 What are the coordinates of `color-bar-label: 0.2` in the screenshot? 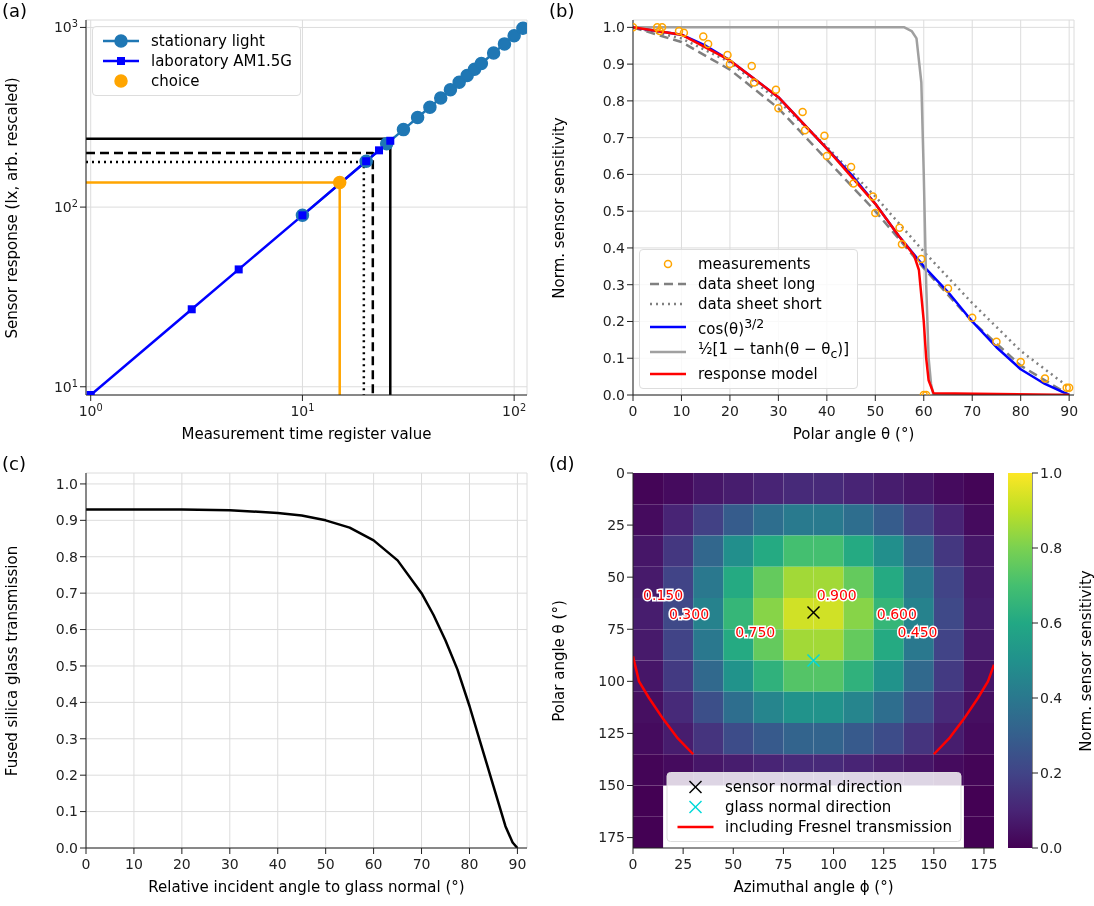 It's located at (1051, 772).